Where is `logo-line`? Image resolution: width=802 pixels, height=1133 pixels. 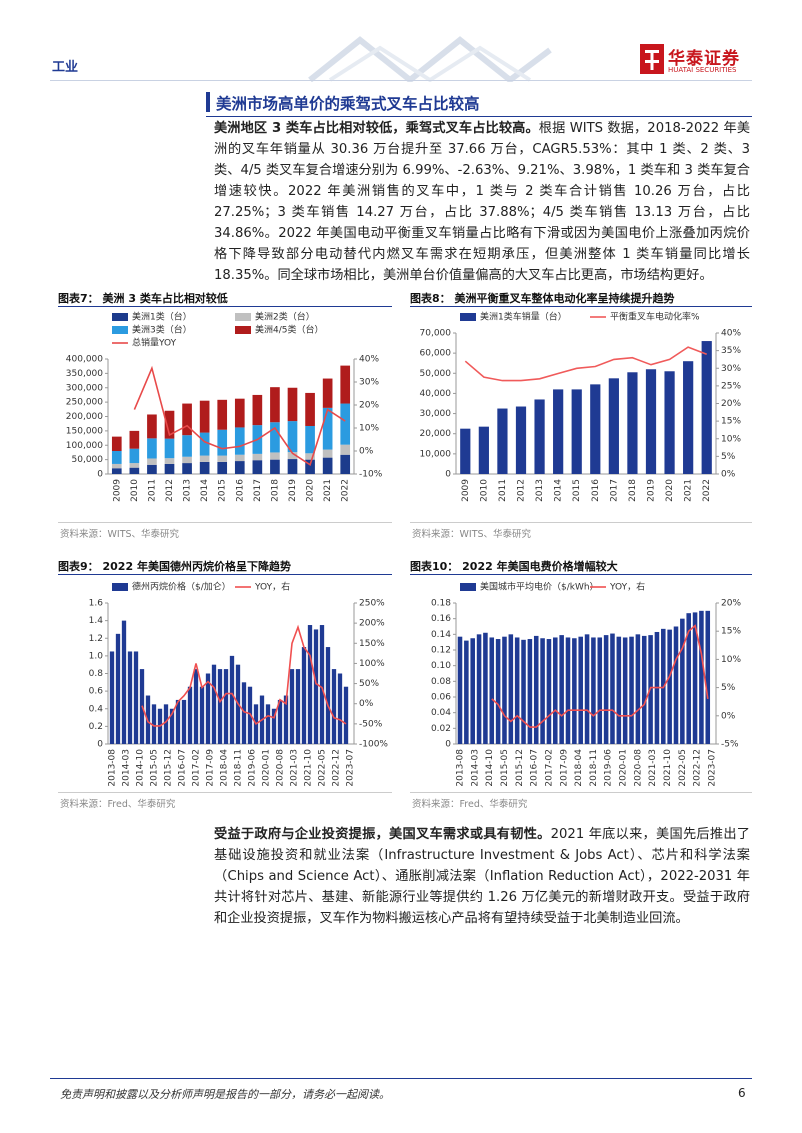
logo-line is located at coordinates (652, 61).